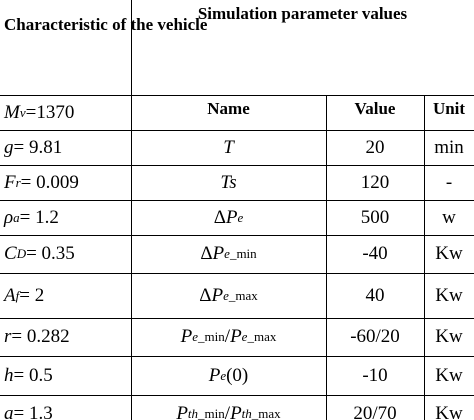 Image resolution: width=474 pixels, height=420 pixels. What do you see at coordinates (375, 253) in the screenshot?
I see `table-cell: -40` at bounding box center [375, 253].